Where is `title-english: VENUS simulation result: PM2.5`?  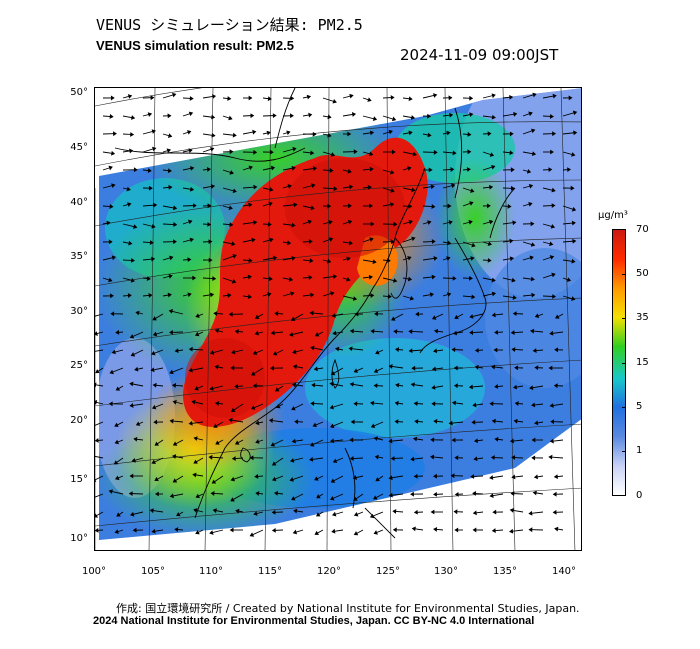
title-english: VENUS simulation result: PM2.5 is located at coordinates (195, 45).